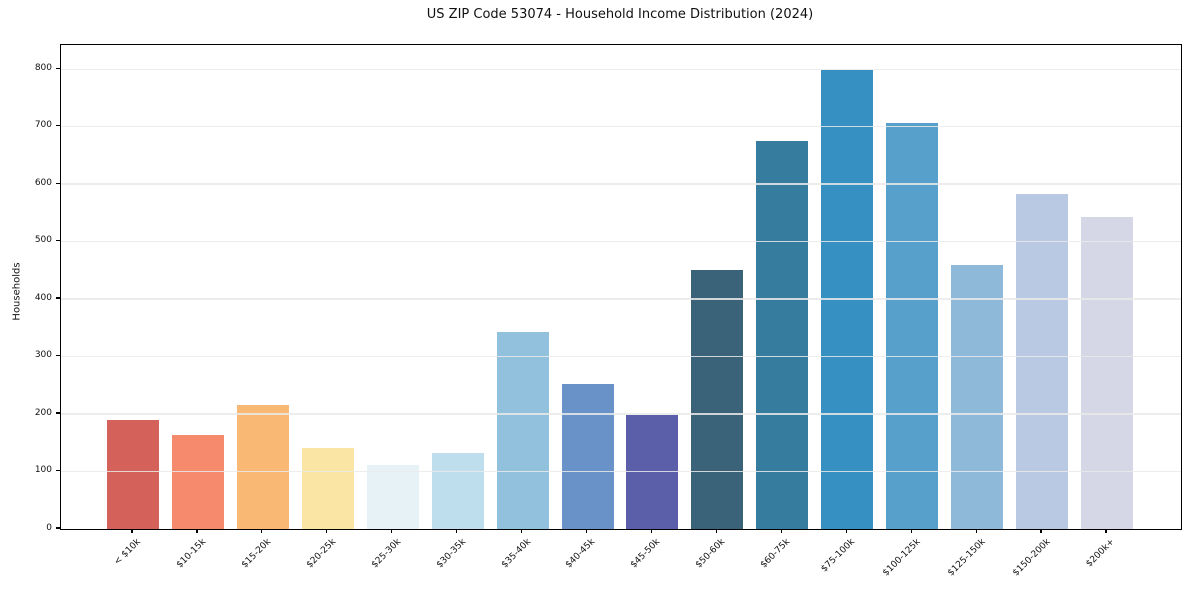 The image size is (1189, 590). What do you see at coordinates (1042, 361) in the screenshot?
I see `bar-$150-200k` at bounding box center [1042, 361].